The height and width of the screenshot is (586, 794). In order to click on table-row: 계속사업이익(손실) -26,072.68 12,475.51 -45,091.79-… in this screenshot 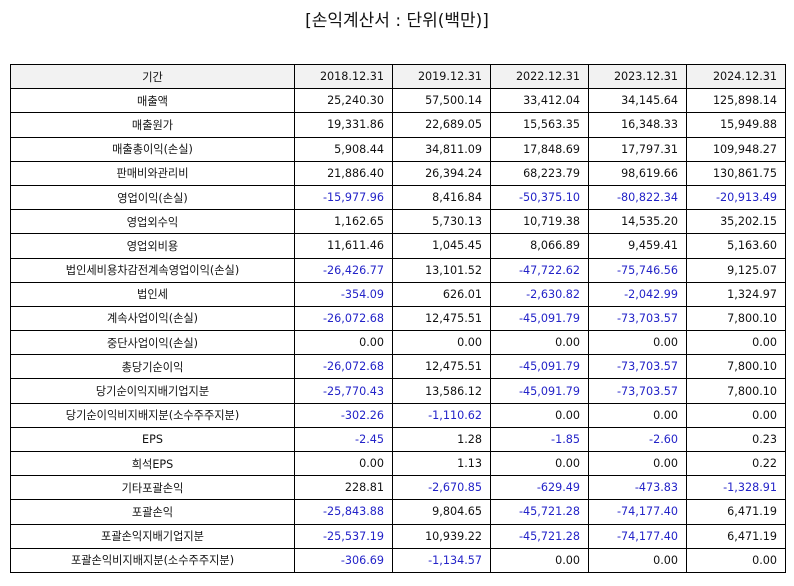, I will do `click(398, 318)`.